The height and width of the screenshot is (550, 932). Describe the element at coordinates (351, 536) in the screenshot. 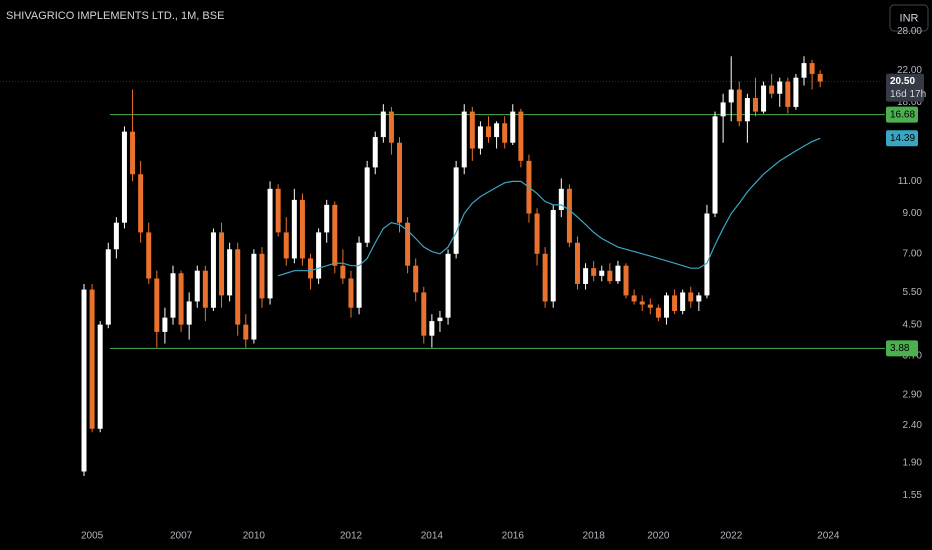

I see `x-tick-label: 2012` at that location.